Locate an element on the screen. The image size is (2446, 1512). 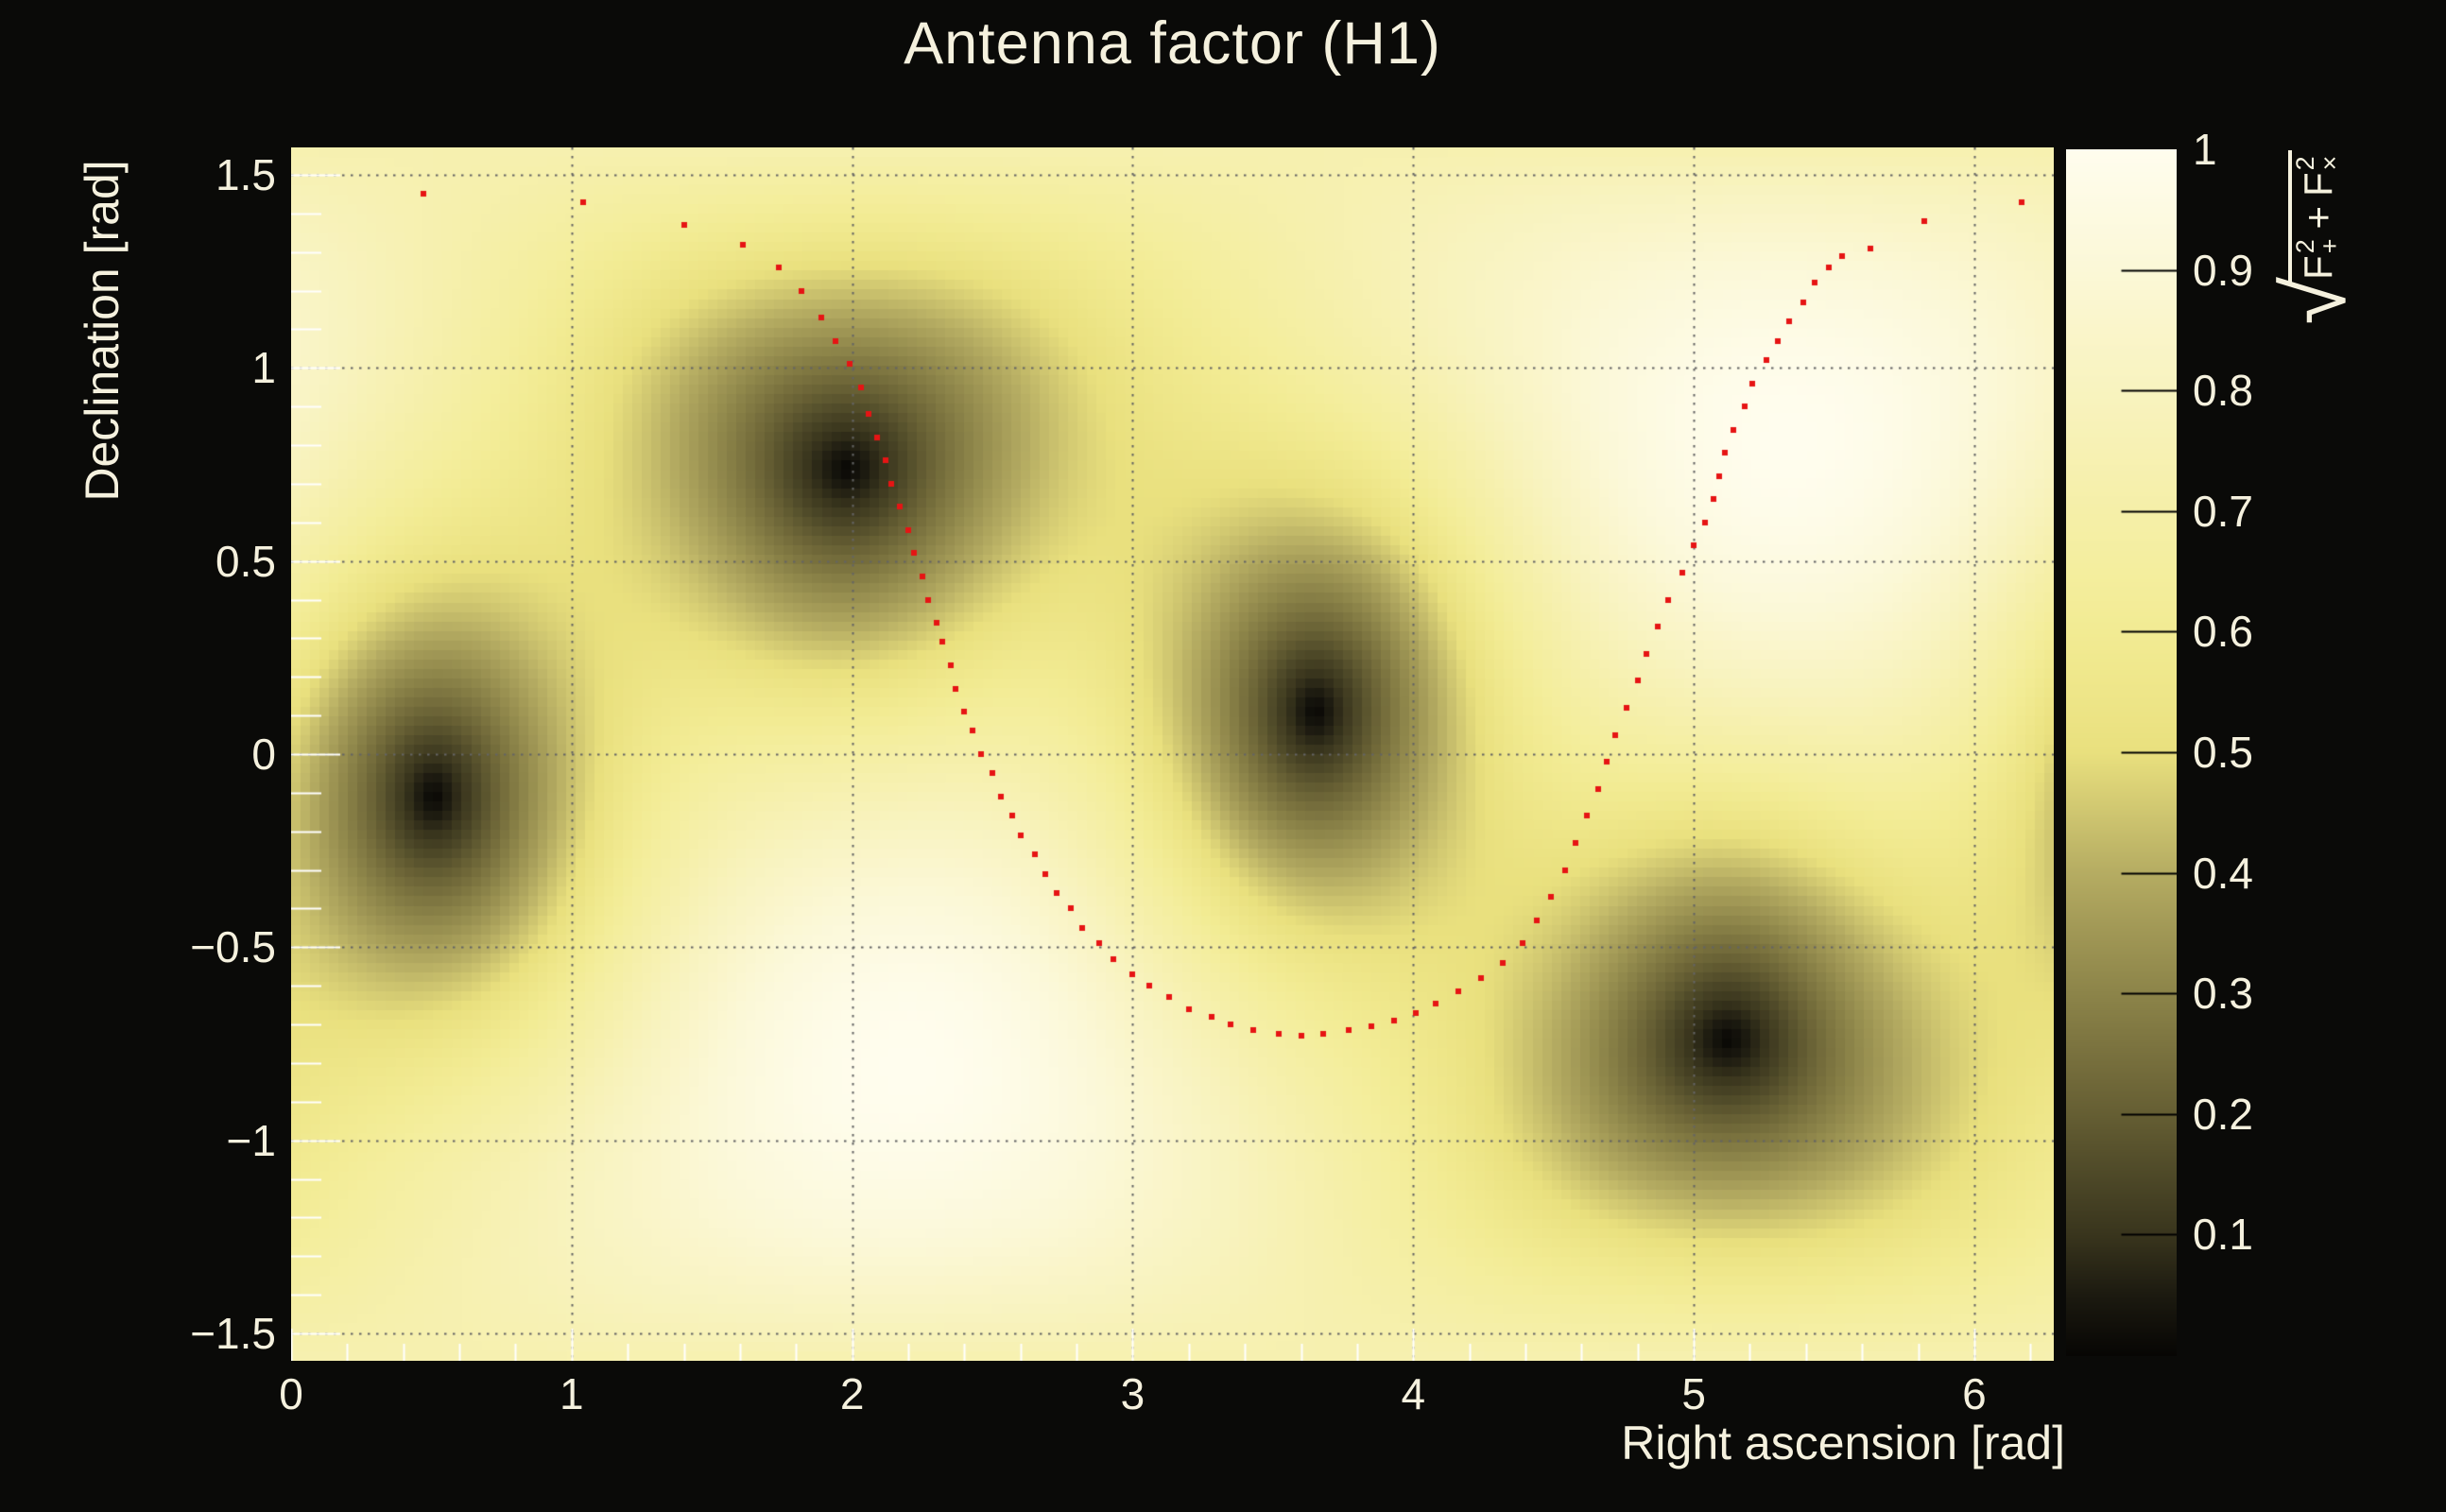
plus-operator: + is located at coordinates (2318, 217).